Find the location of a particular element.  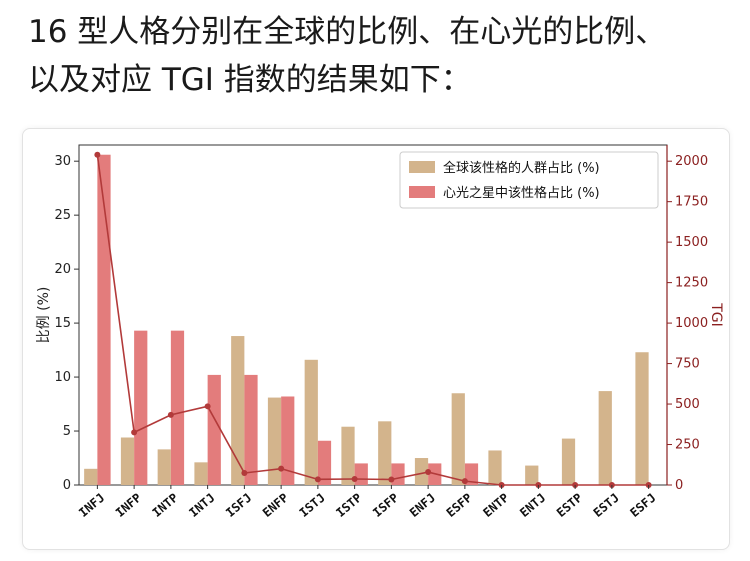

tgi-point-infj is located at coordinates (97, 154).